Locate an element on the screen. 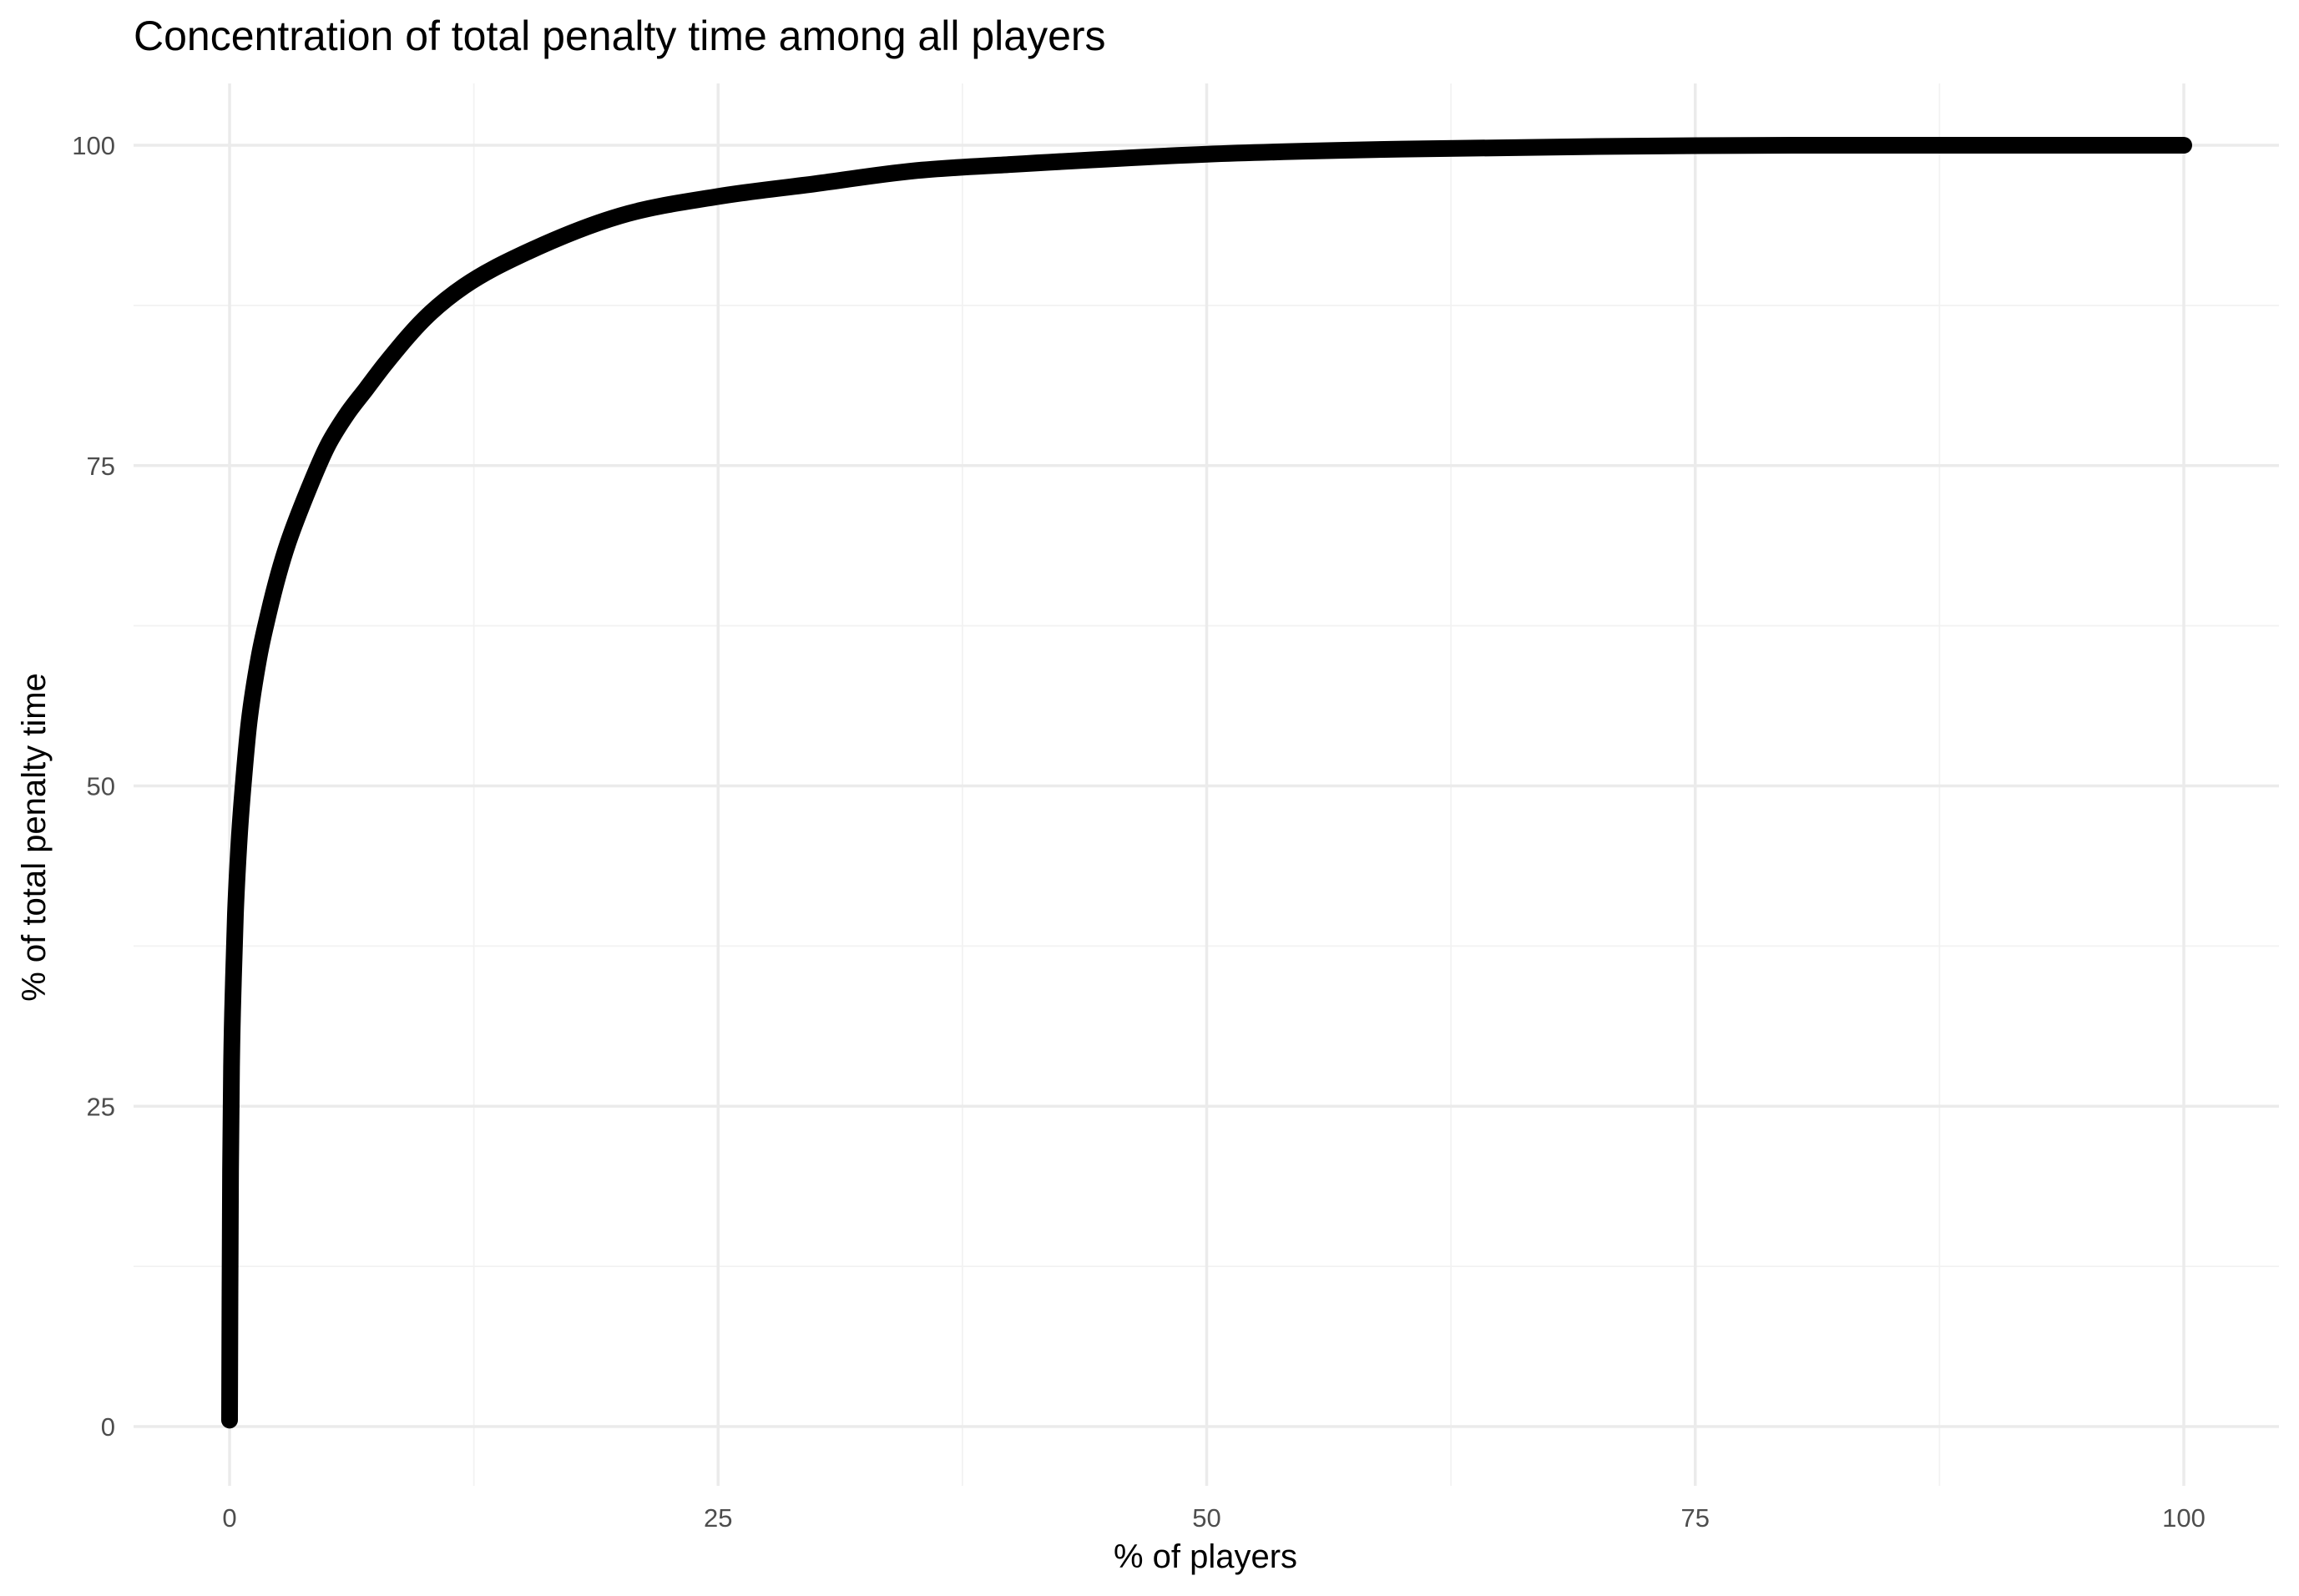 The image size is (2299, 1596). x-tick-label: 0 is located at coordinates (229, 1518).